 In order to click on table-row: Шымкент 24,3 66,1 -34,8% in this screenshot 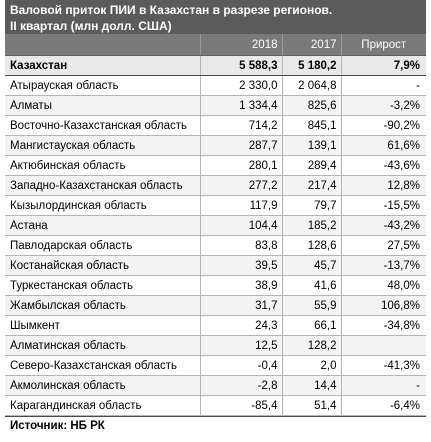, I will do `click(215, 325)`.